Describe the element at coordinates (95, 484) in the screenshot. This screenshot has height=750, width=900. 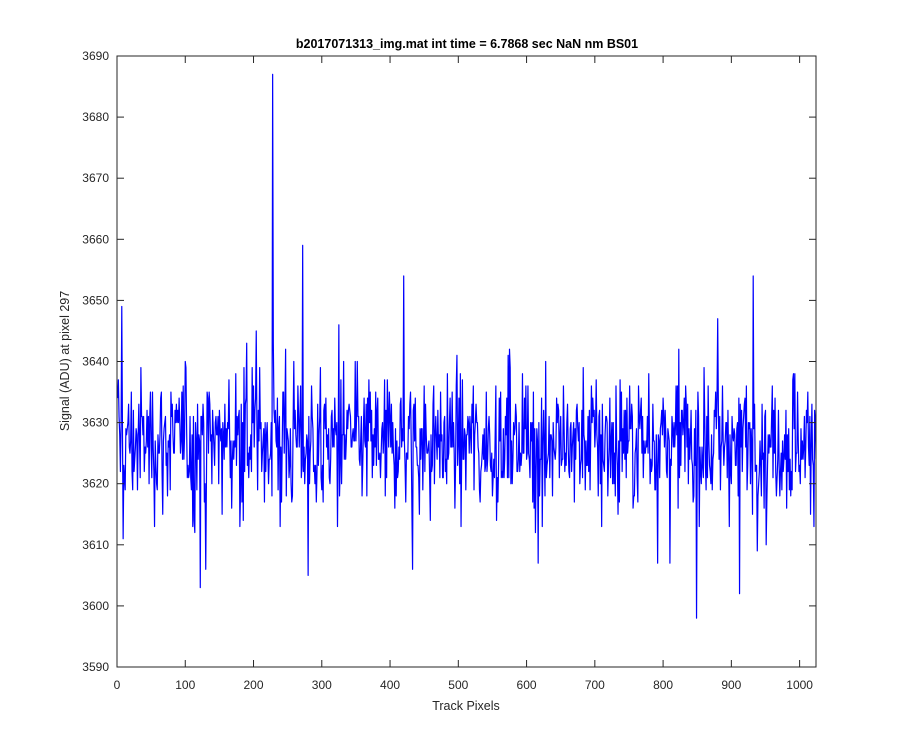
I see `y-tick-label: 3620` at that location.